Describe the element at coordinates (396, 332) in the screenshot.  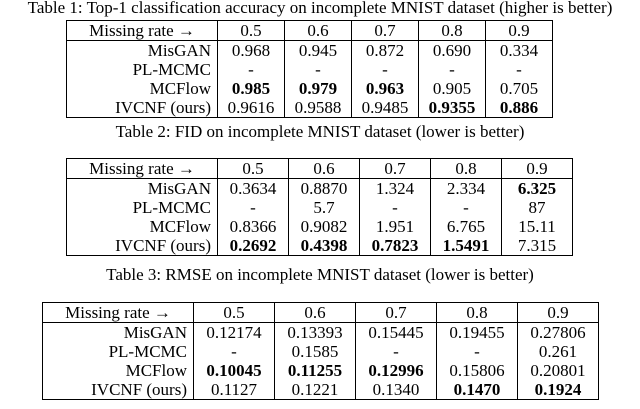
I see `metric-cell: 0.15445` at that location.